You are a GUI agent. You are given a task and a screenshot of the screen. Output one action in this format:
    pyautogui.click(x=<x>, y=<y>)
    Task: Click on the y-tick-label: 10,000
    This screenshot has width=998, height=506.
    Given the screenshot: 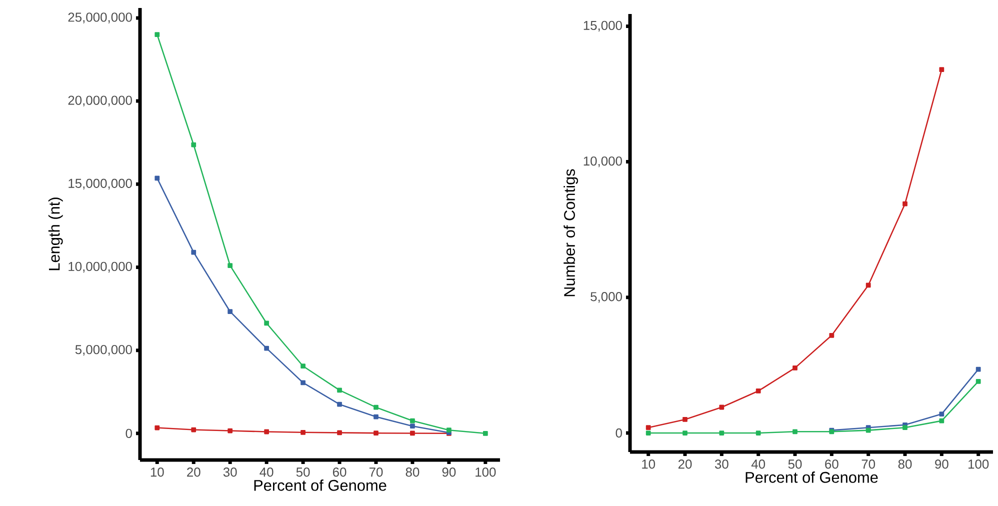 What is the action you would take?
    pyautogui.click(x=603, y=162)
    